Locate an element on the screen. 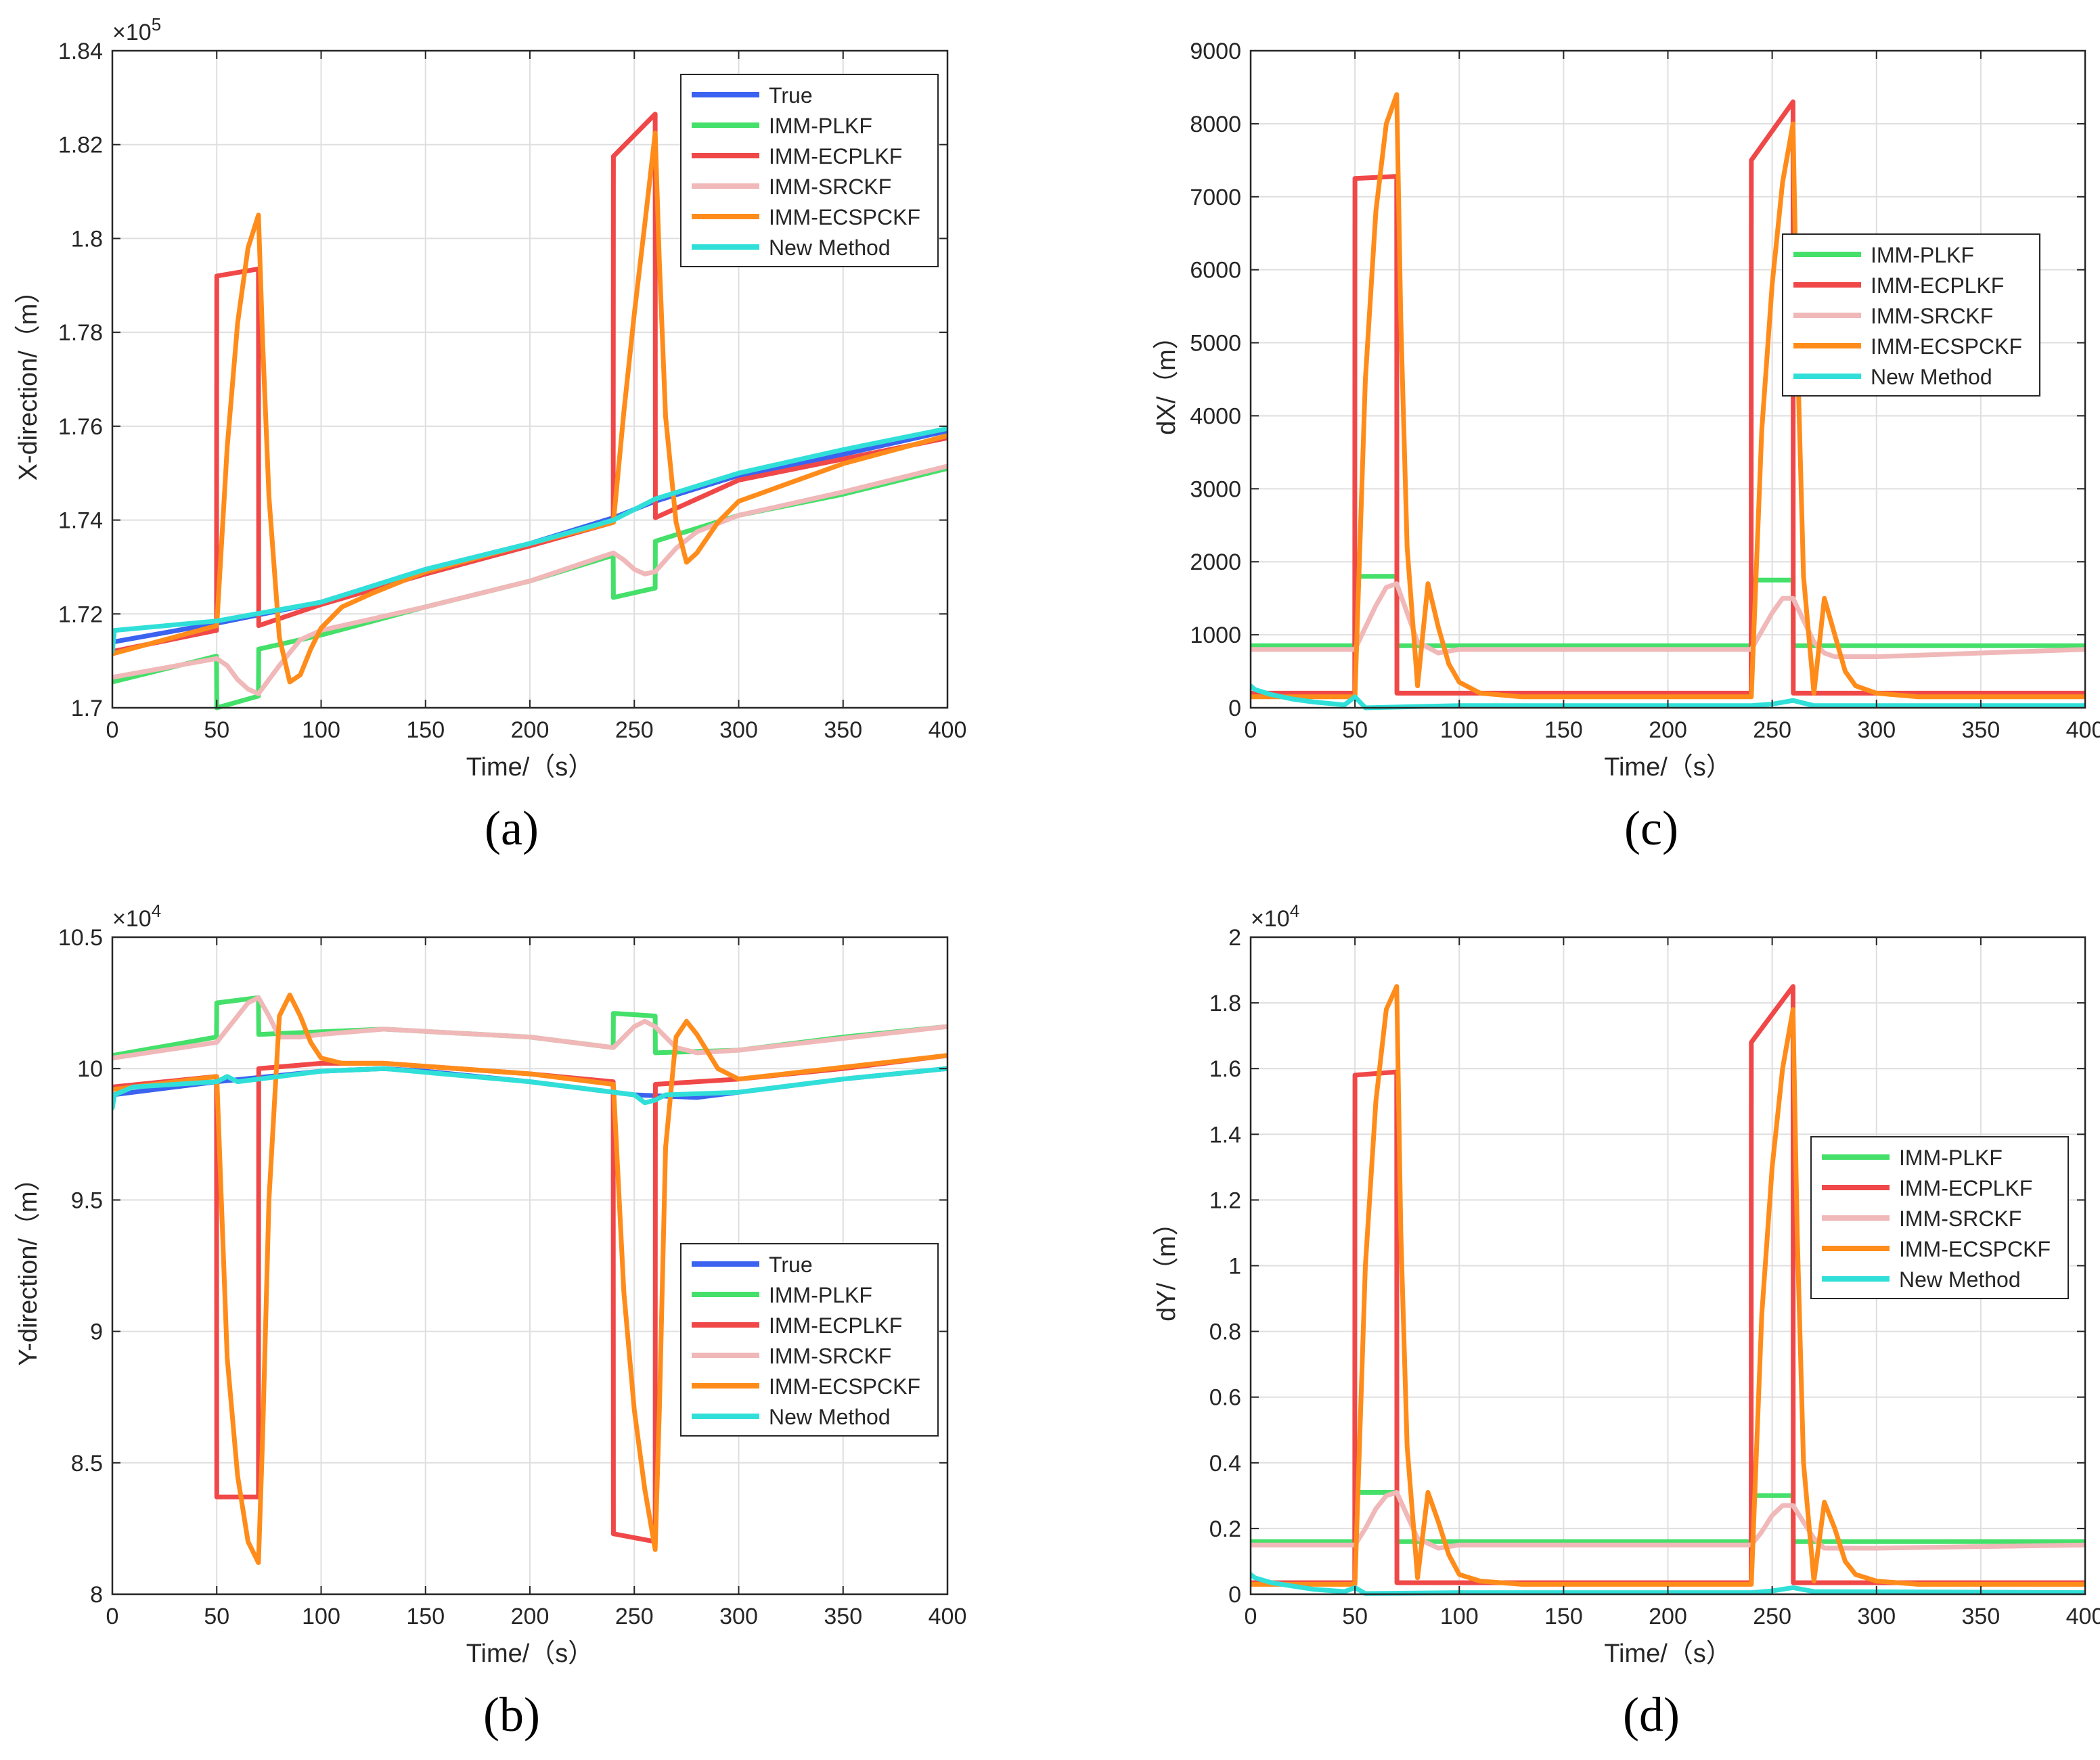 The width and height of the screenshot is (2100, 1760). x-tick-label: 100 is located at coordinates (321, 1616).